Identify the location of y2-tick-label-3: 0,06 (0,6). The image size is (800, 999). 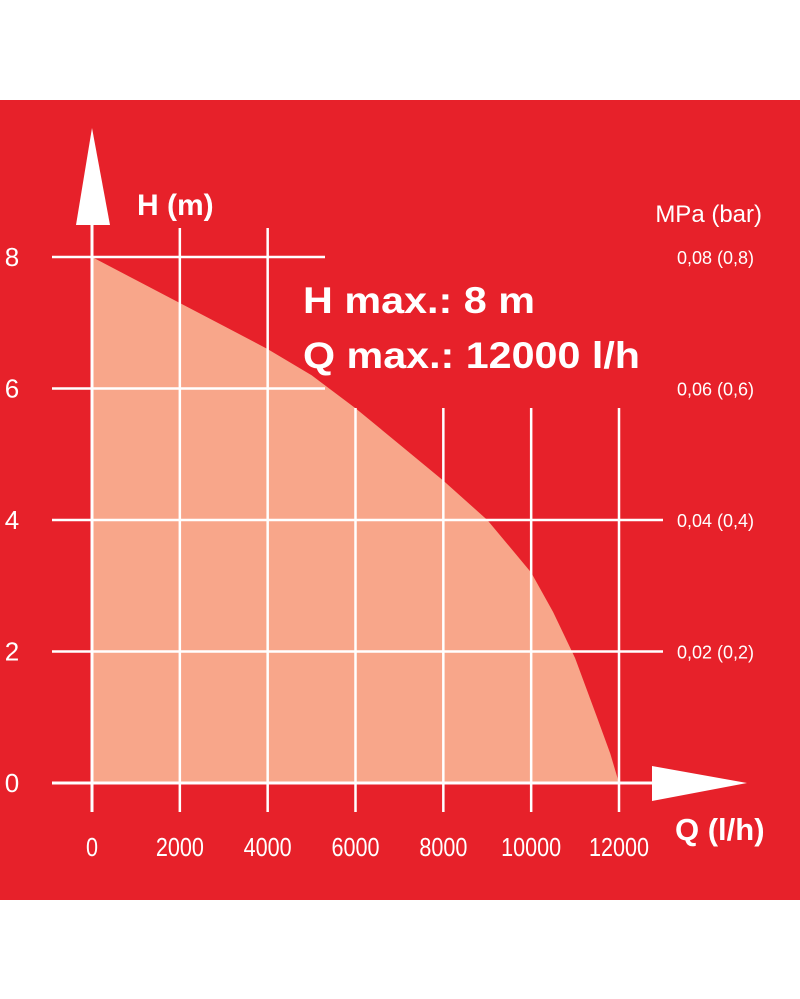
(715, 390).